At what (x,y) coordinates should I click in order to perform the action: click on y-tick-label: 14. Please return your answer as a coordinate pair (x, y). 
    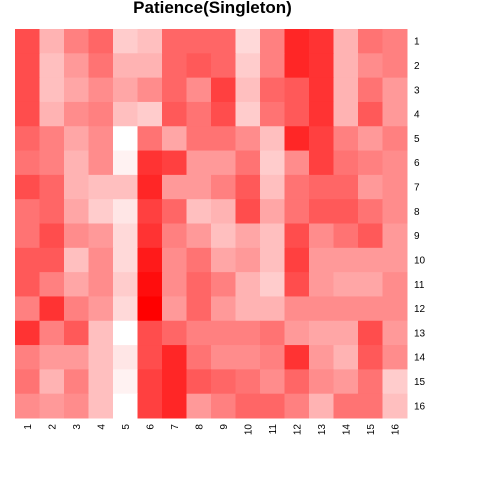
    Looking at the image, I should click on (420, 358).